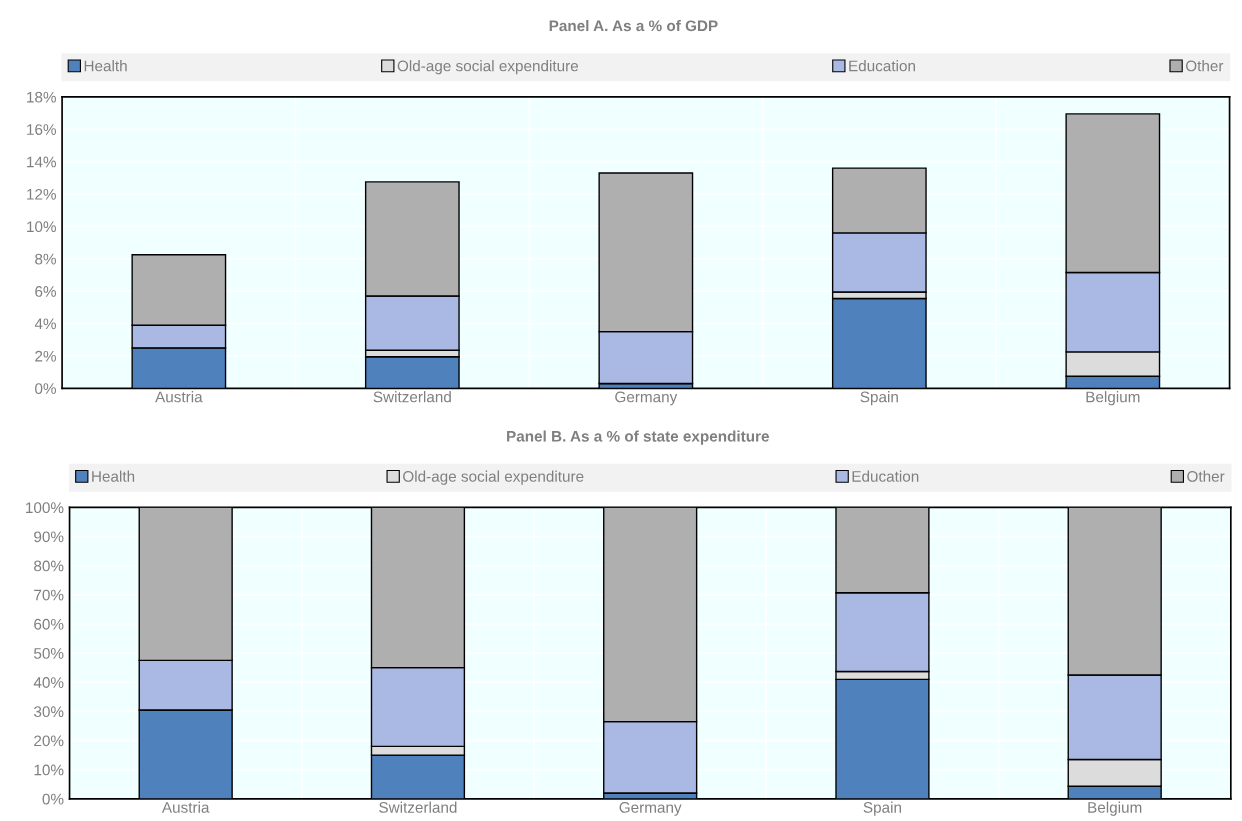 Image resolution: width=1242 pixels, height=821 pixels. What do you see at coordinates (49, 595) in the screenshot?
I see `y-tick-label: 70%` at bounding box center [49, 595].